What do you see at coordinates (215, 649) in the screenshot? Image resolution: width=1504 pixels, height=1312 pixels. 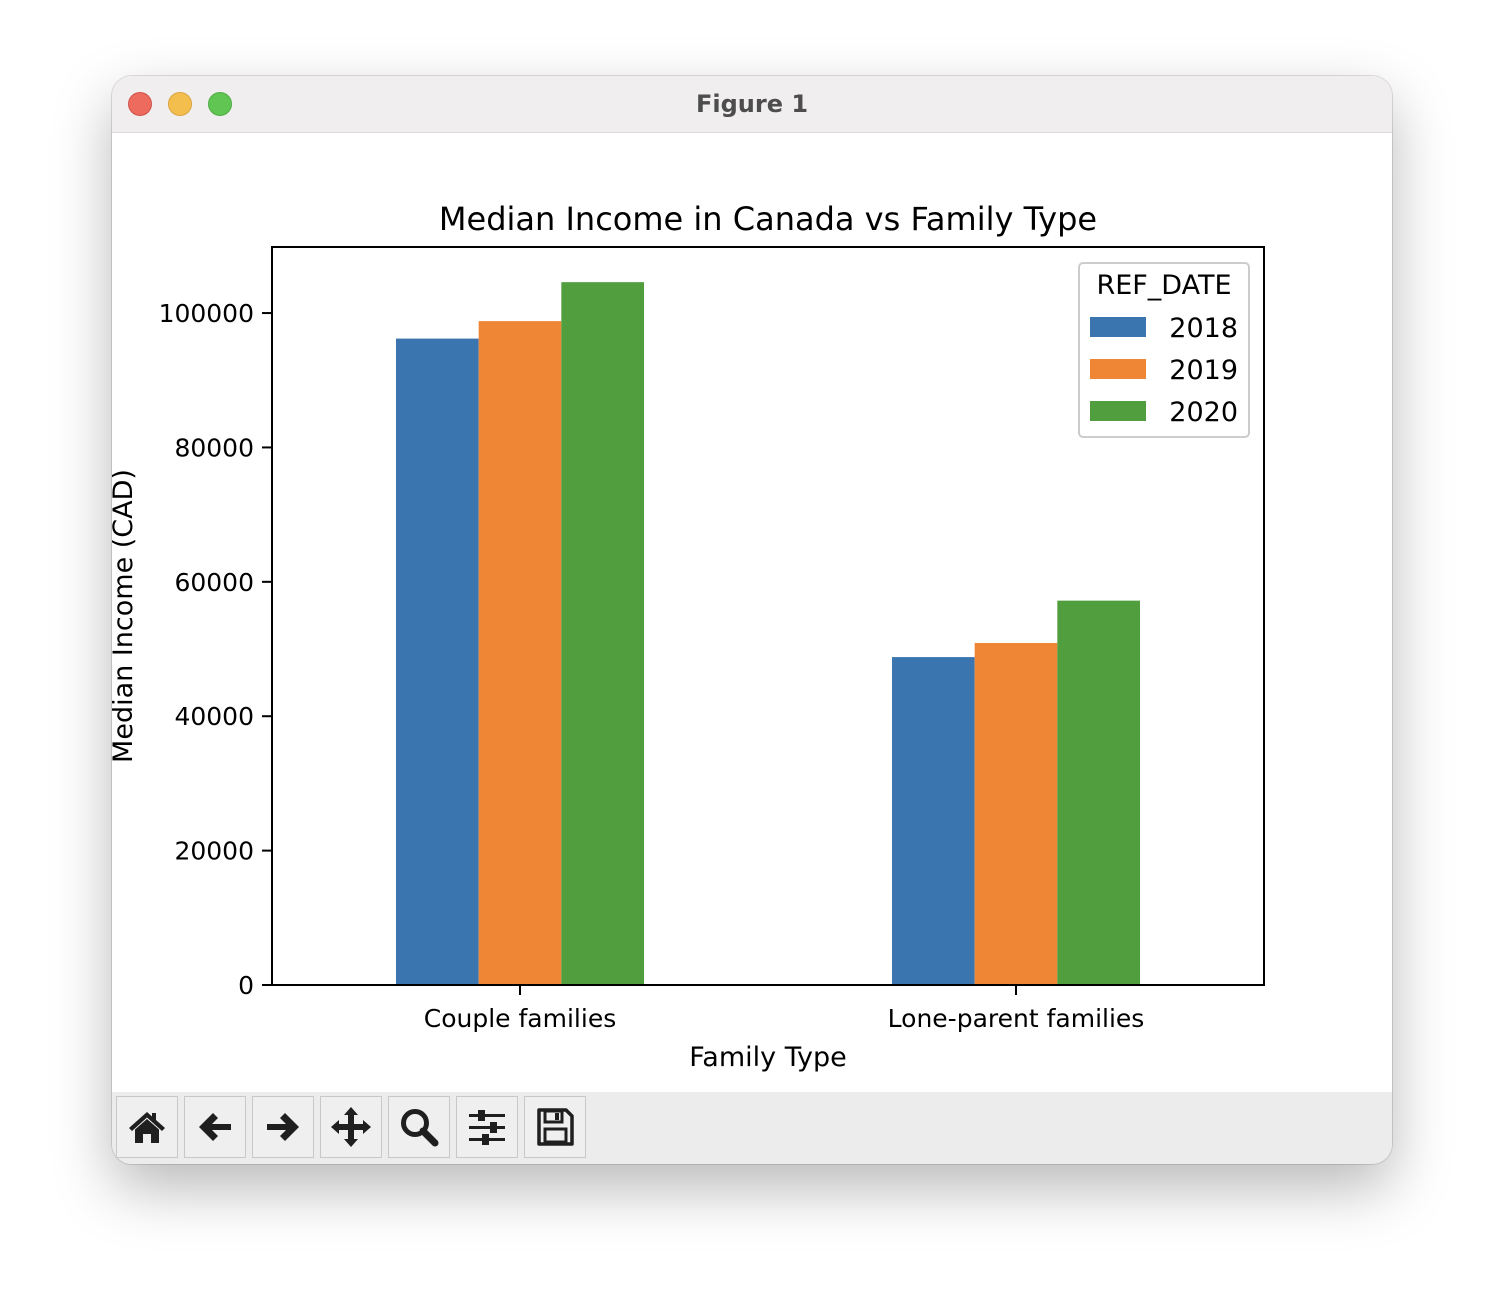 I see `y-axis: 0 20000 40000 60000 80000 100000` at bounding box center [215, 649].